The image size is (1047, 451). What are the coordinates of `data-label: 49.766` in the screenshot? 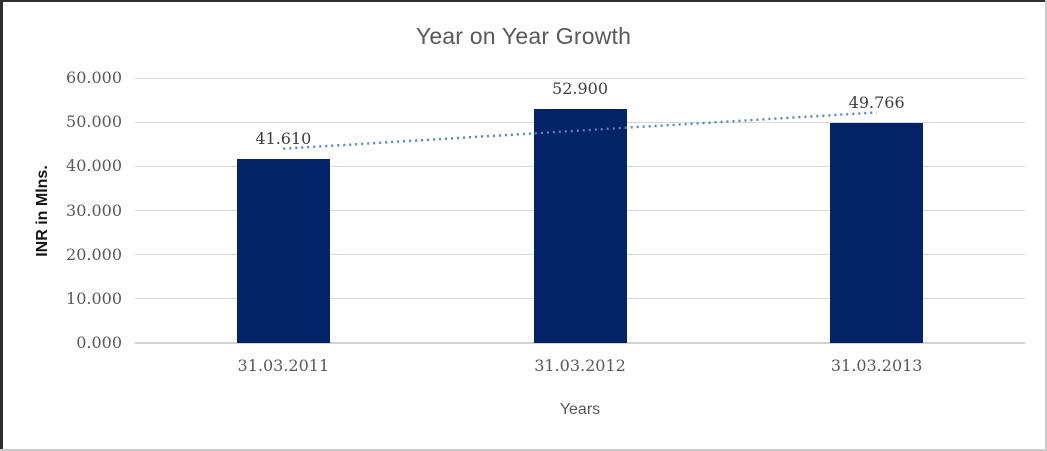 It's located at (876, 103).